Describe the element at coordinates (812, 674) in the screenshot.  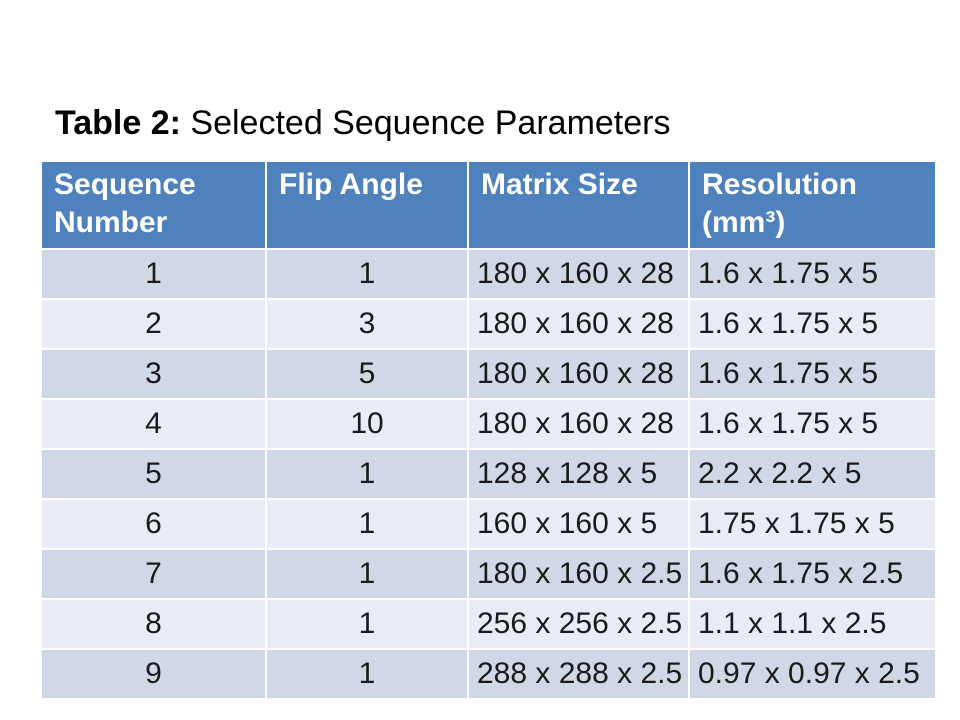
I see `table-cell: 0.97 x 0.97 x 2.5` at that location.